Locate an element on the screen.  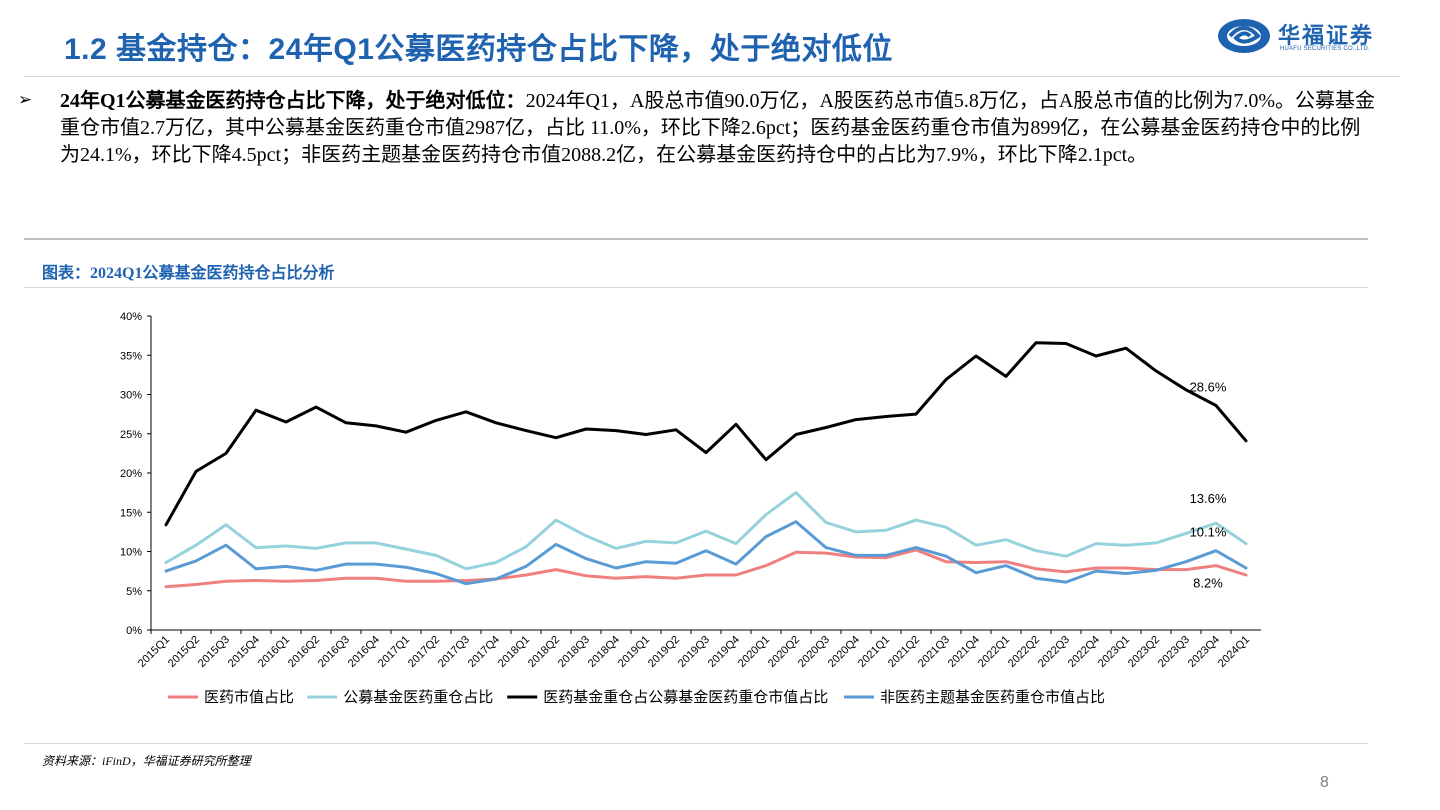
x-tick-label: 2022Q1 is located at coordinates (994, 652).